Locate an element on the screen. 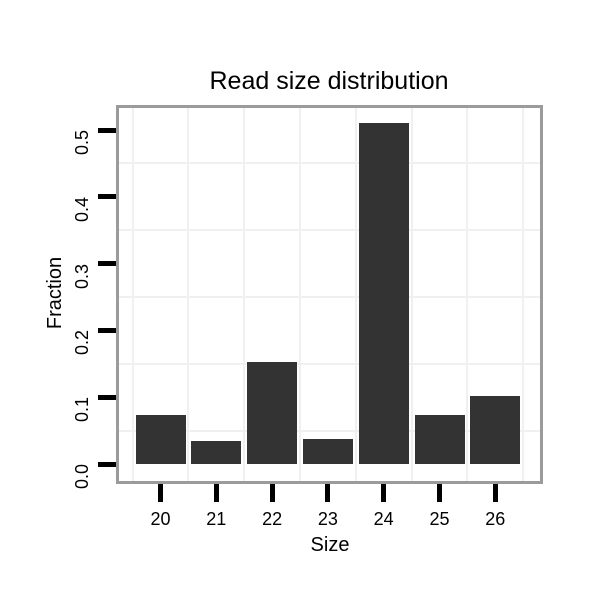 Image resolution: width=600 pixels, height=600 pixels. y-axis-title-text: Fraction is located at coordinates (55, 293).